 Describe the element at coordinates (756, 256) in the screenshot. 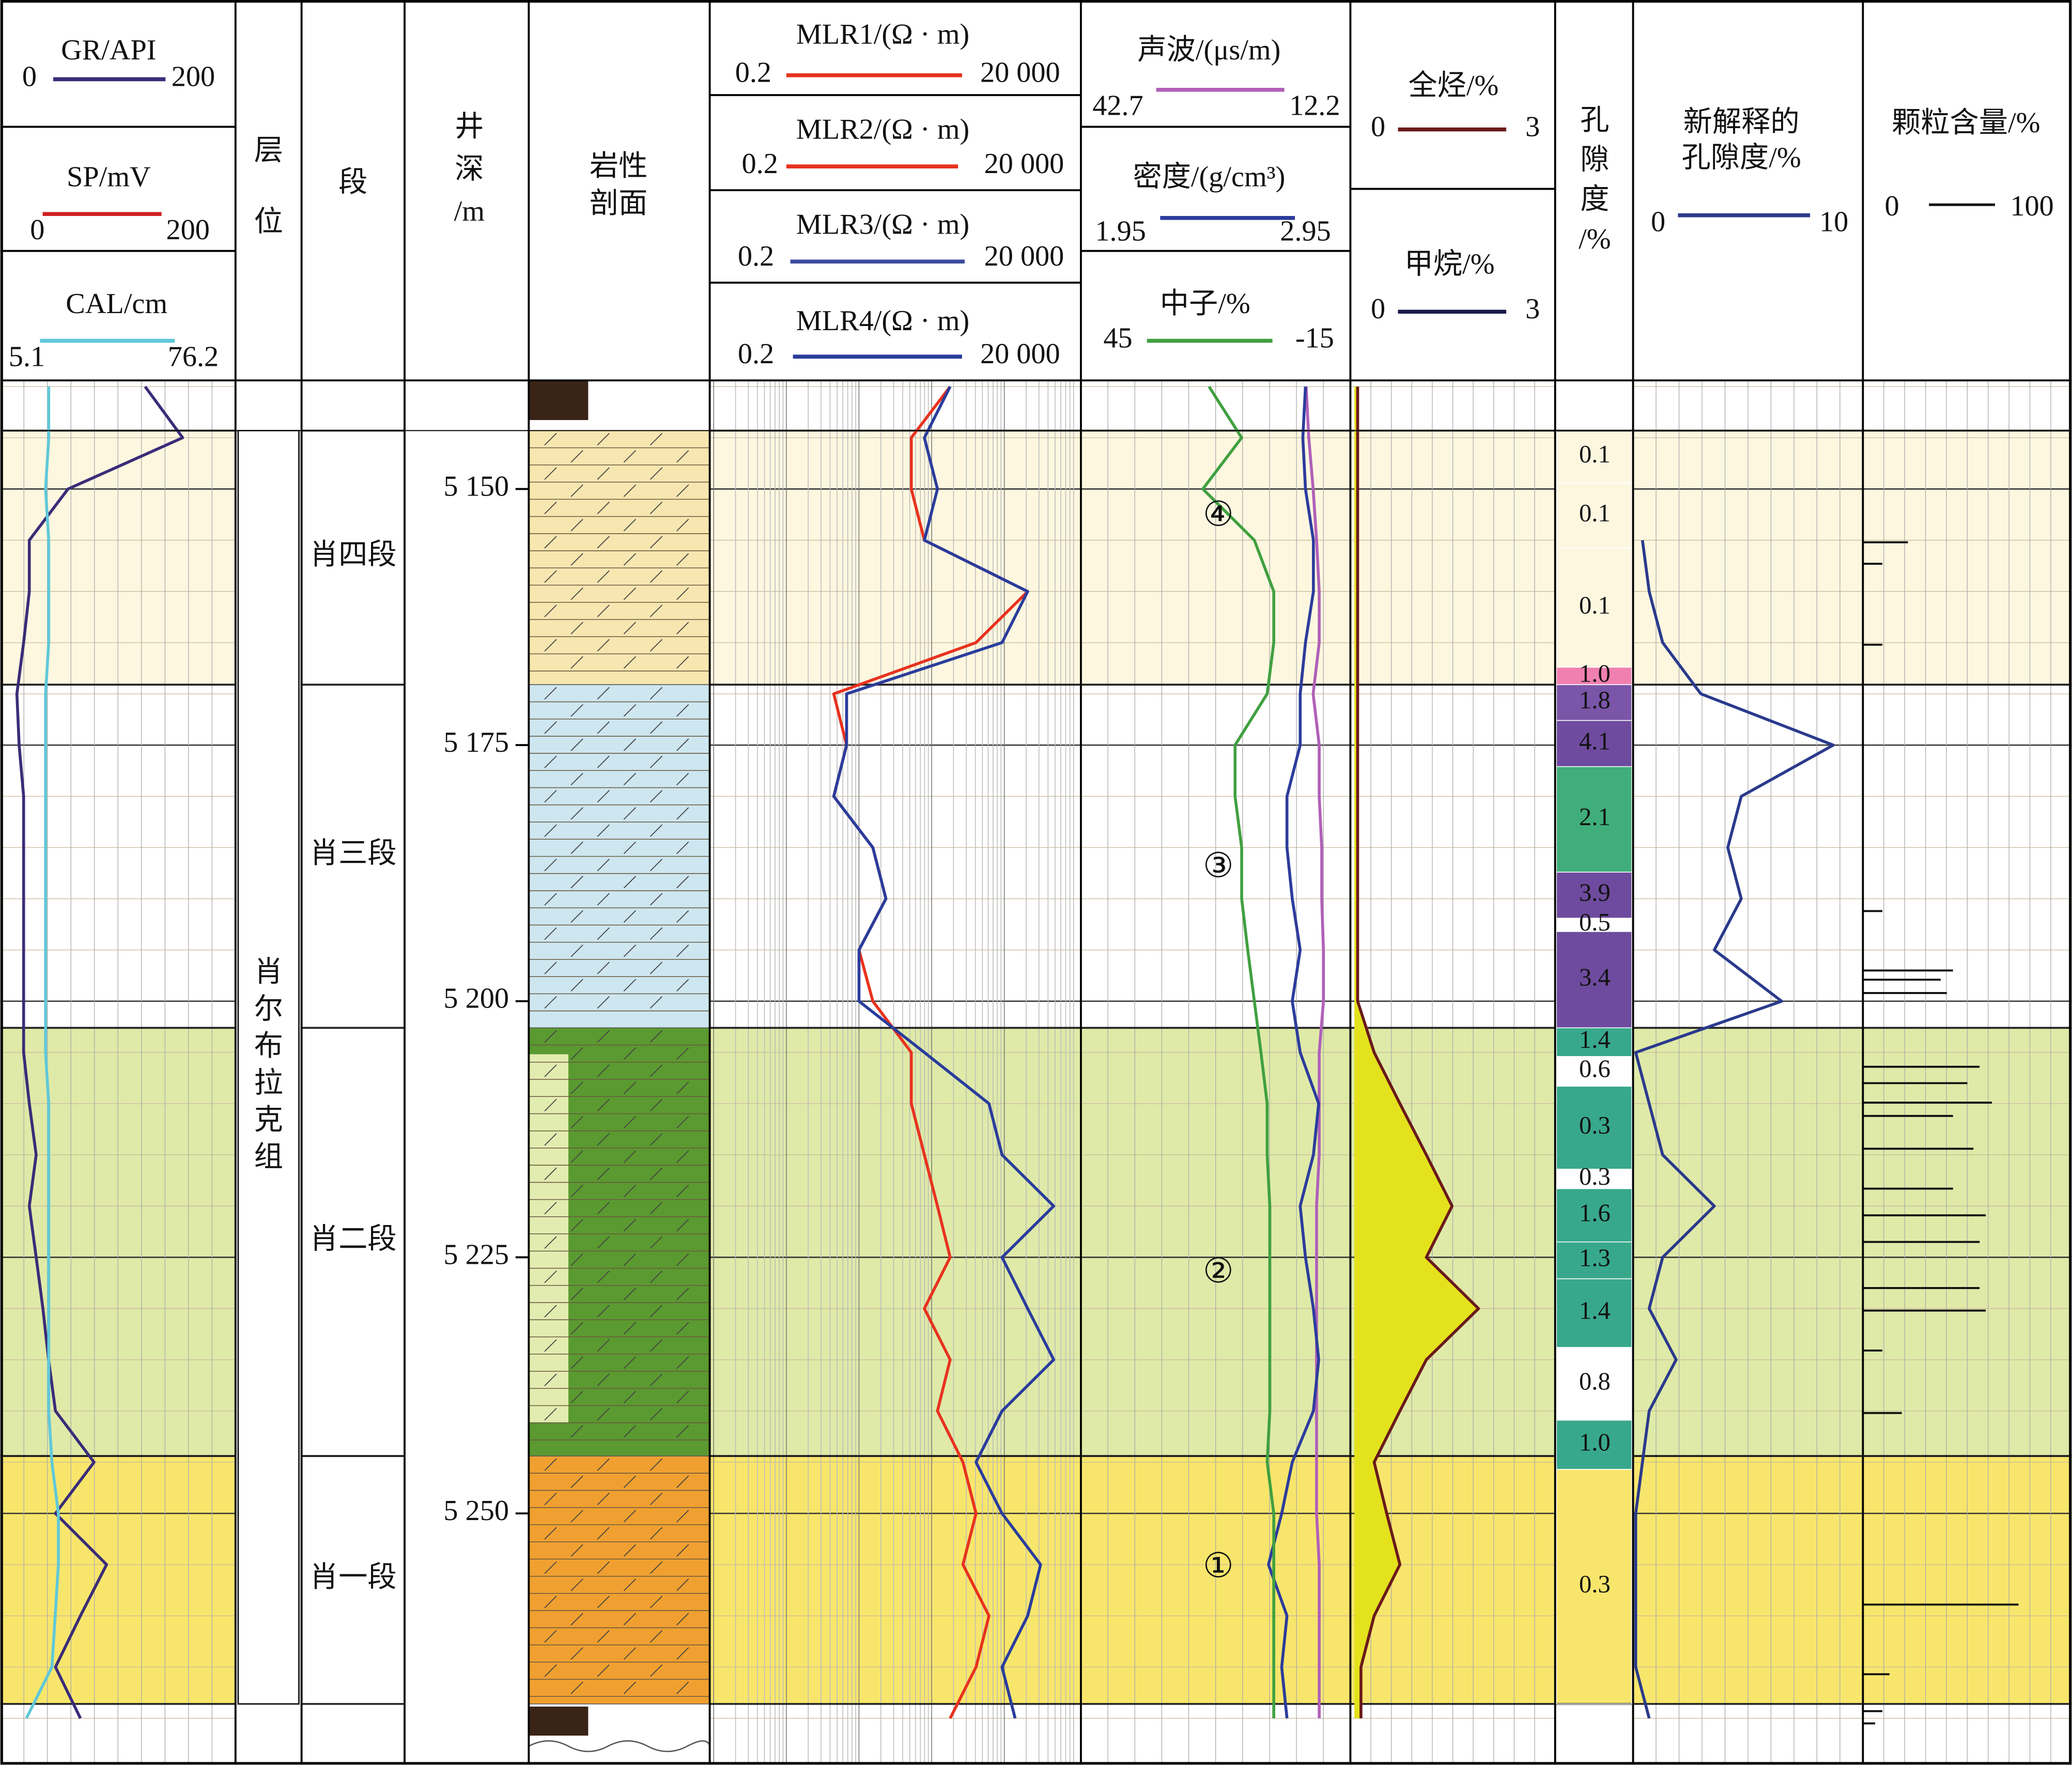

I see `scale-label: 0.2` at that location.